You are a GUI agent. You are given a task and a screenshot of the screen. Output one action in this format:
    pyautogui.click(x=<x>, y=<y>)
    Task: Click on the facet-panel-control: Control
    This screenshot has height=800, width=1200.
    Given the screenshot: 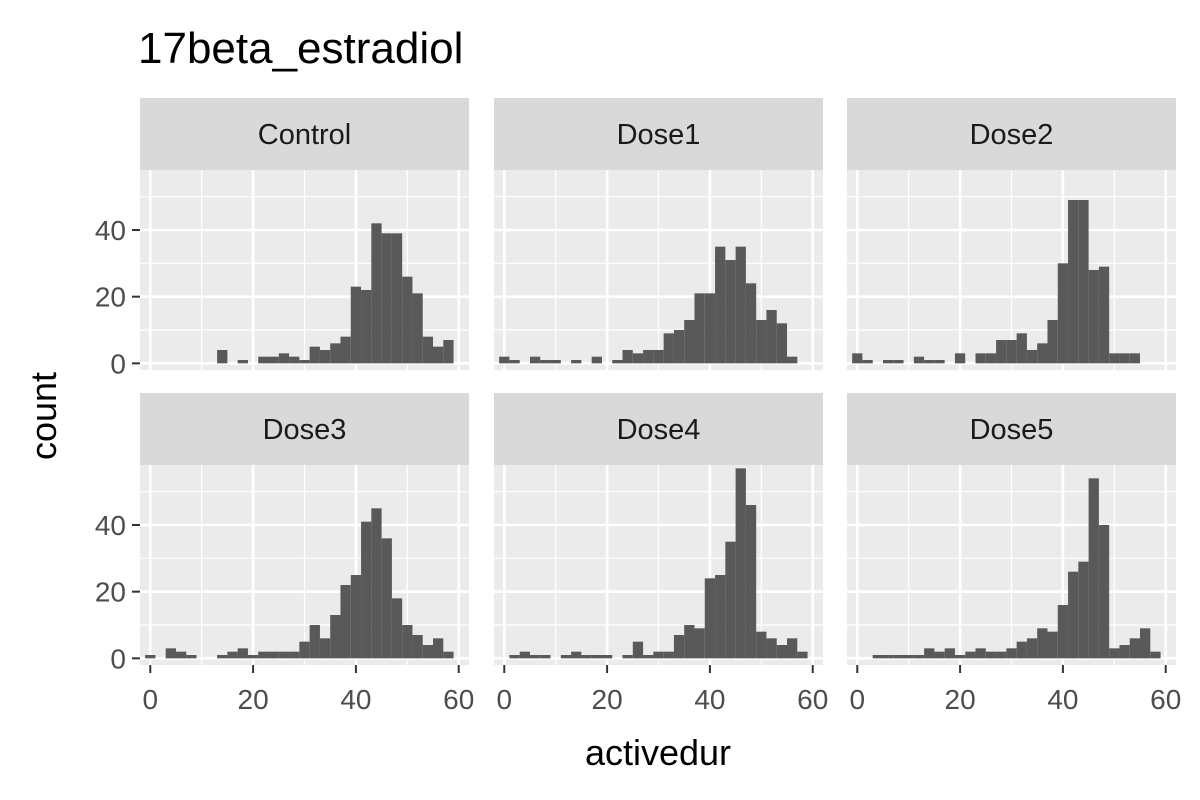 What is the action you would take?
    pyautogui.click(x=304, y=234)
    